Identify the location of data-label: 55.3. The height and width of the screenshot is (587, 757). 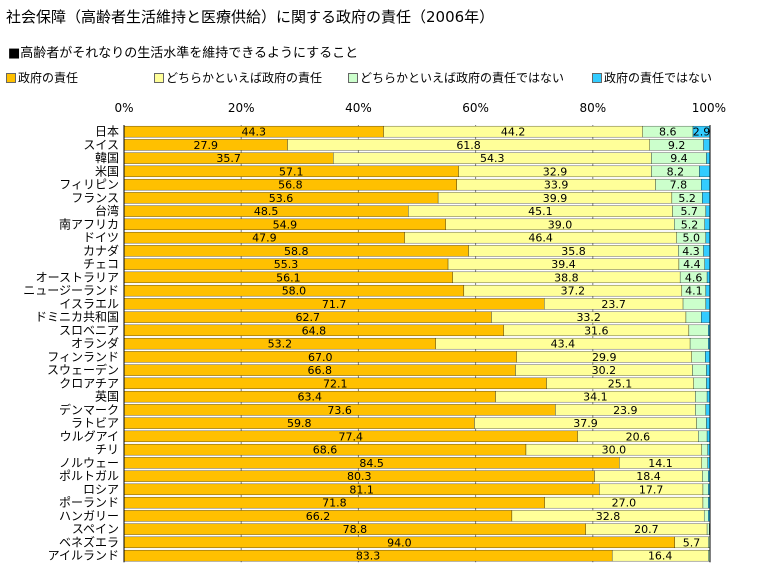
(286, 264).